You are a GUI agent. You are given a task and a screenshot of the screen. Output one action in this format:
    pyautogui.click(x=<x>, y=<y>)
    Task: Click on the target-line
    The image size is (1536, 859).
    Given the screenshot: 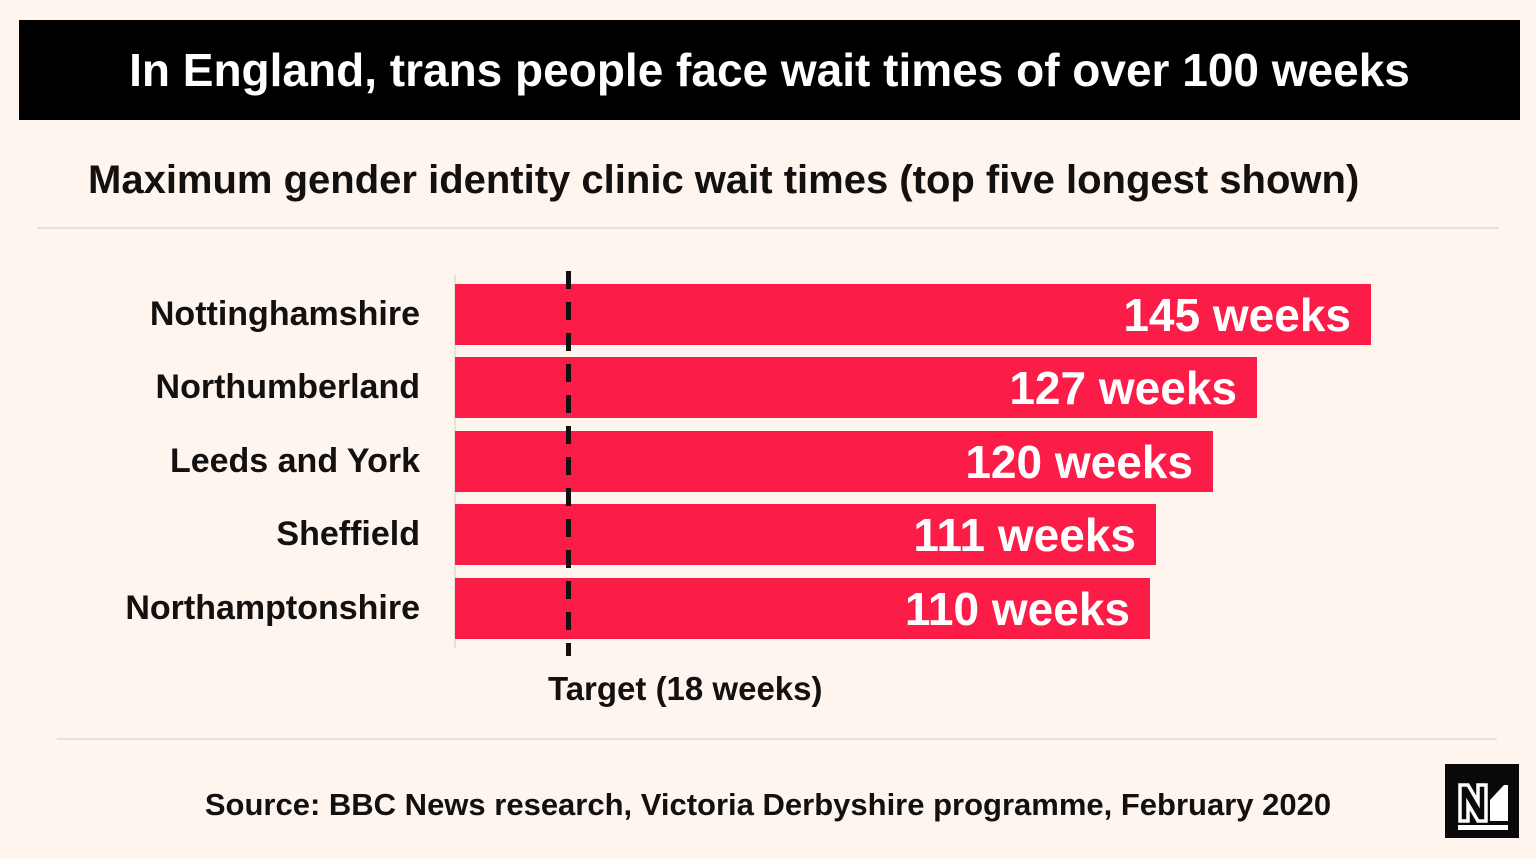 What is the action you would take?
    pyautogui.click(x=568, y=463)
    